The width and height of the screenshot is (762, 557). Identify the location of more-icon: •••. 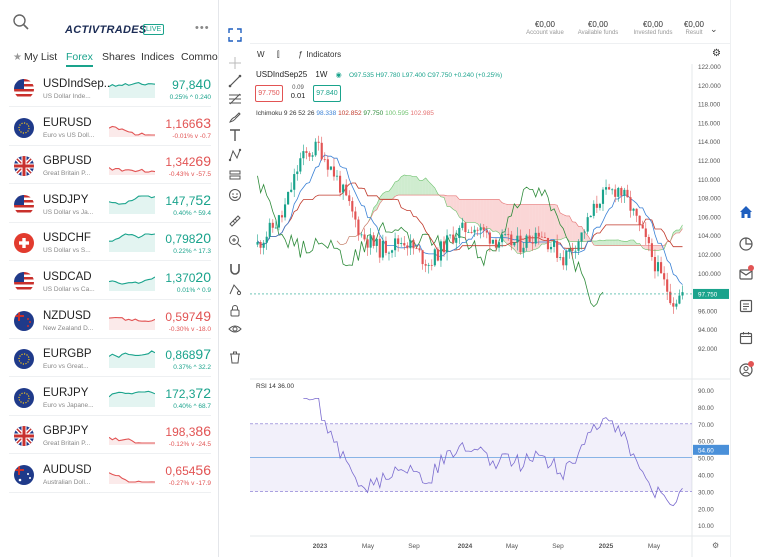
(202, 28).